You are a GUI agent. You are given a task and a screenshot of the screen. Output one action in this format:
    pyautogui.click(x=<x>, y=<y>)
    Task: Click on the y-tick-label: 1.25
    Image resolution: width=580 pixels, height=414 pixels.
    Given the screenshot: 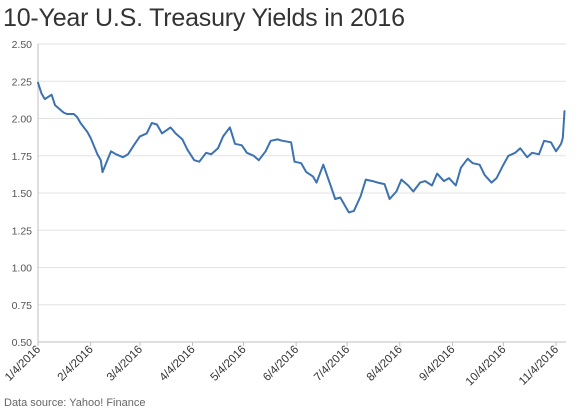 What is the action you would take?
    pyautogui.click(x=22, y=231)
    